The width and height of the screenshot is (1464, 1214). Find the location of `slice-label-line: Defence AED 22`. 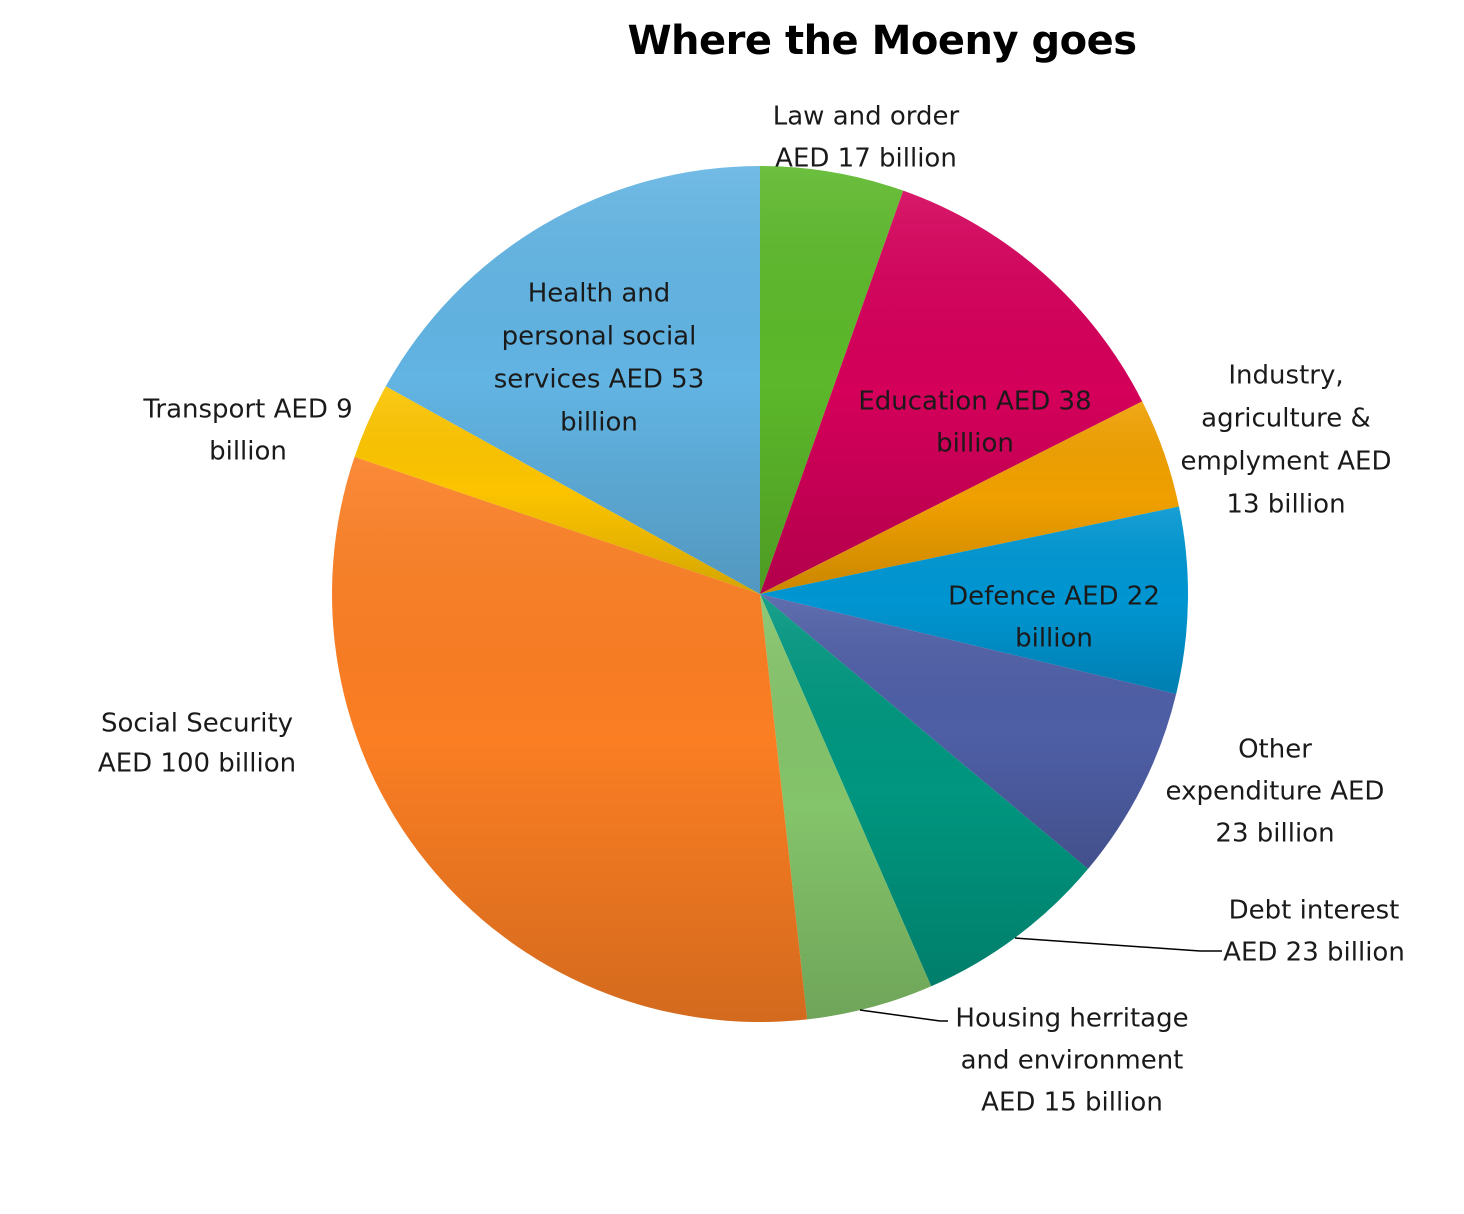

slice-label-line: Defence AED 22 is located at coordinates (1054, 597).